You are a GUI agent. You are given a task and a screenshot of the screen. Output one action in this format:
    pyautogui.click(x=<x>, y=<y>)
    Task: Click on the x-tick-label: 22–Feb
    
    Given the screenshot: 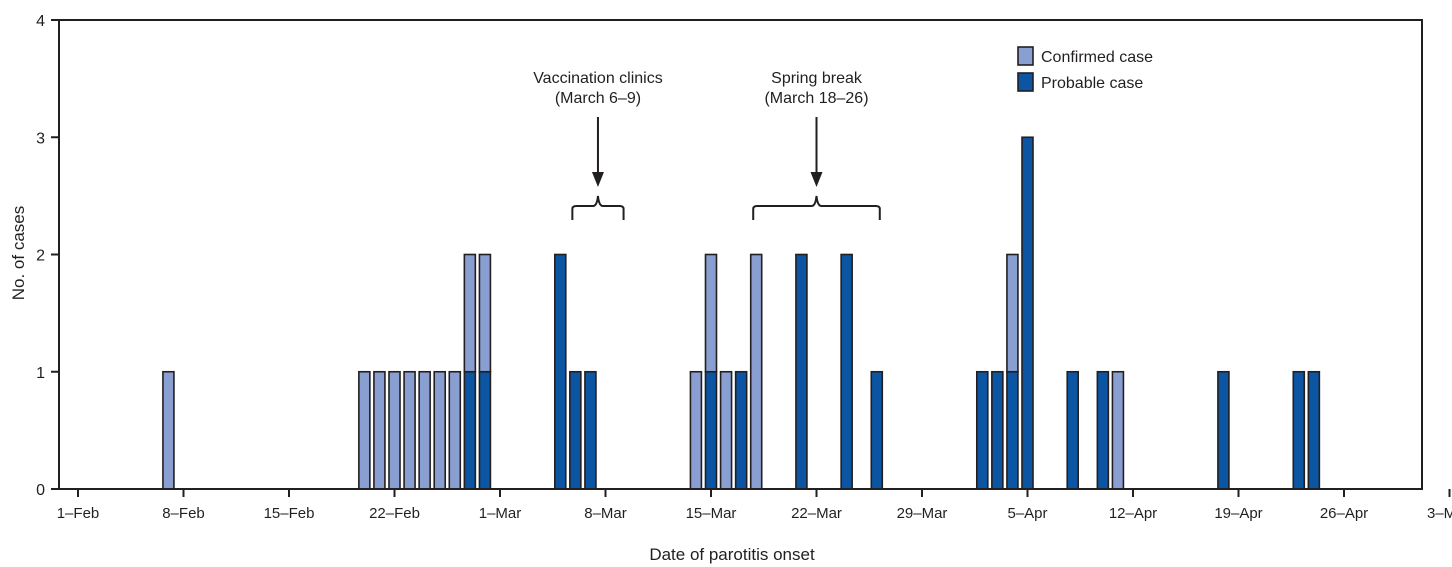 What is the action you would take?
    pyautogui.click(x=394, y=513)
    